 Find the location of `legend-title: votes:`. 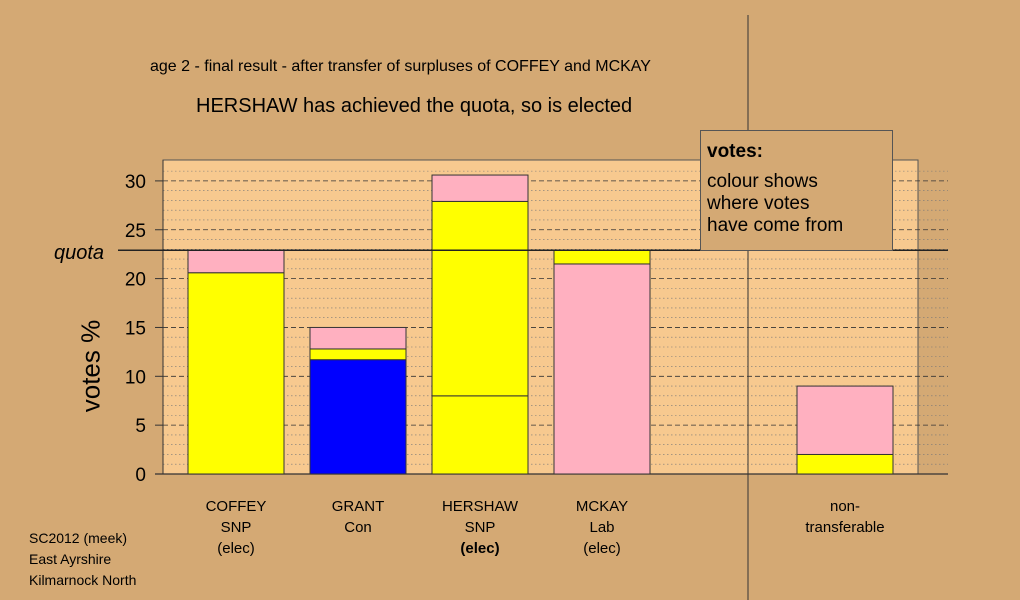

legend-title: votes: is located at coordinates (735, 151).